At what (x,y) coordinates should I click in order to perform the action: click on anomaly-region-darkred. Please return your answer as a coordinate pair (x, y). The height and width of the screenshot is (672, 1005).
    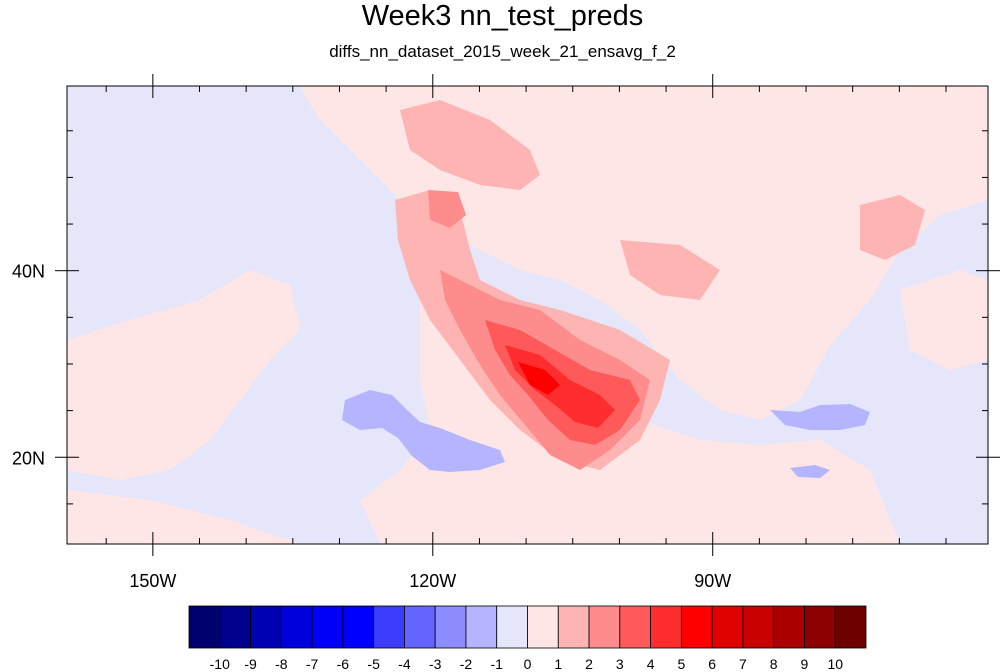
    Looking at the image, I should click on (560, 386).